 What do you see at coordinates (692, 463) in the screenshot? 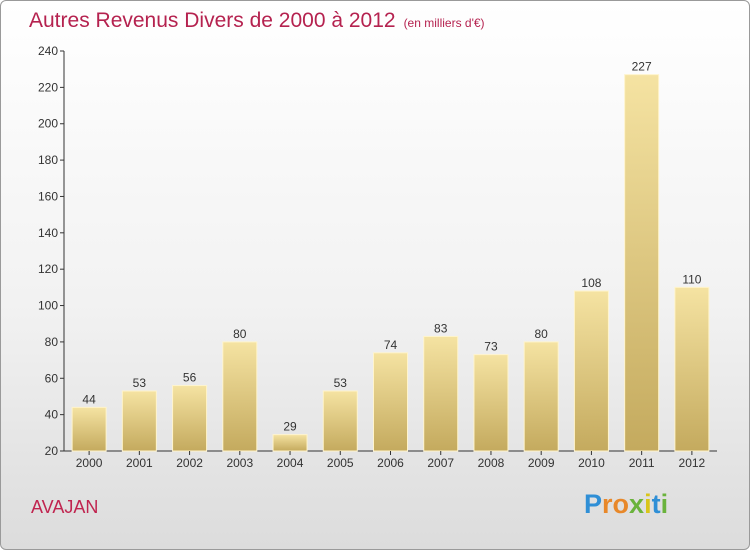
I see `x-tick-label: 2012` at bounding box center [692, 463].